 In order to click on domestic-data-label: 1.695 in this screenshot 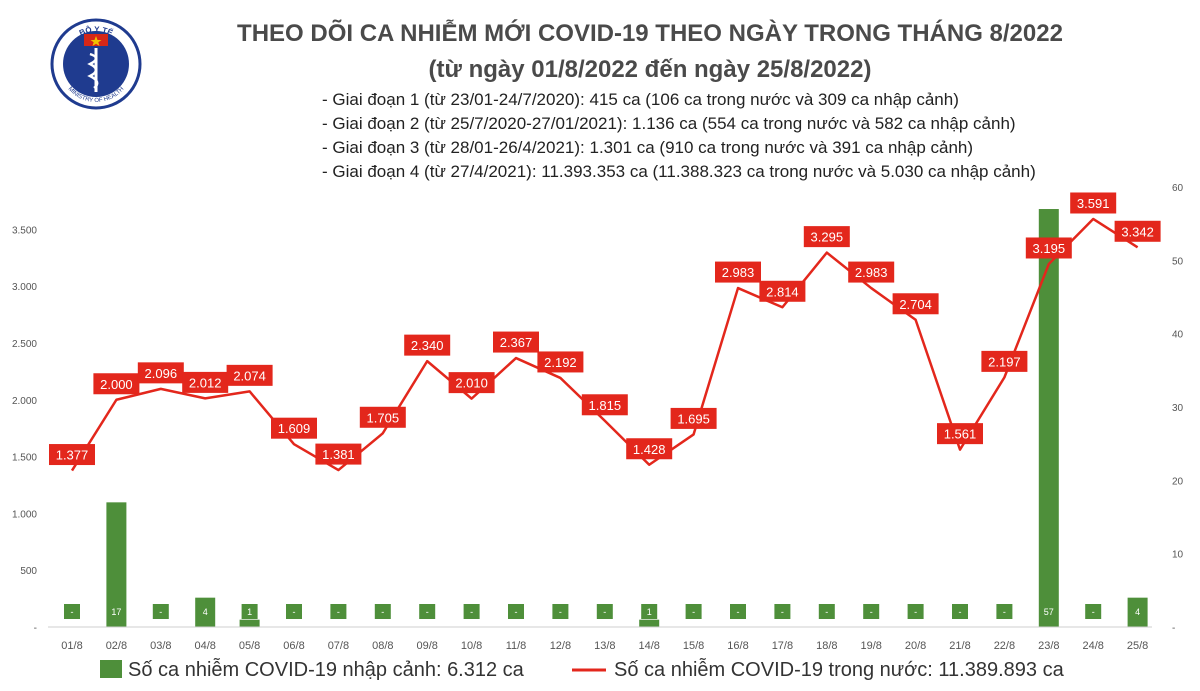, I will do `click(693, 418)`.